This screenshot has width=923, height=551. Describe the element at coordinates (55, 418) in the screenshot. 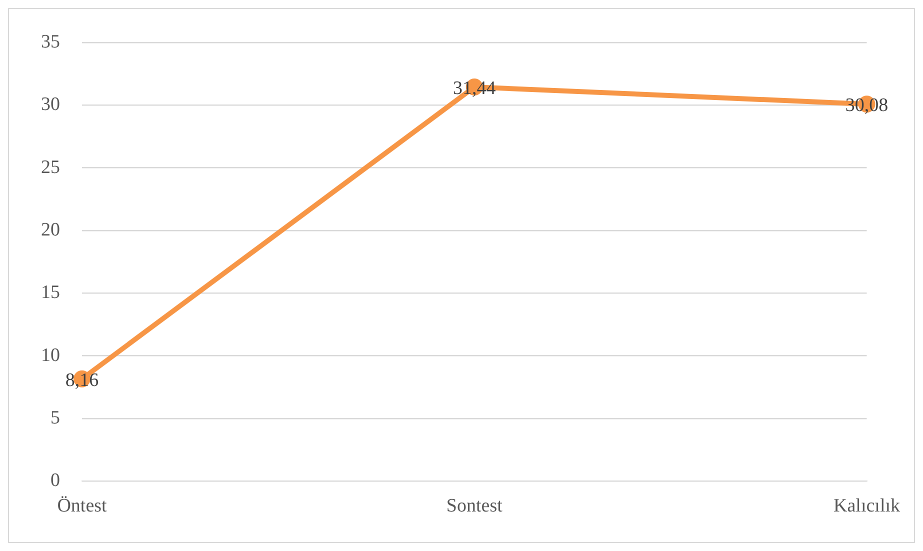

I see `y-tick-label: 5` at that location.